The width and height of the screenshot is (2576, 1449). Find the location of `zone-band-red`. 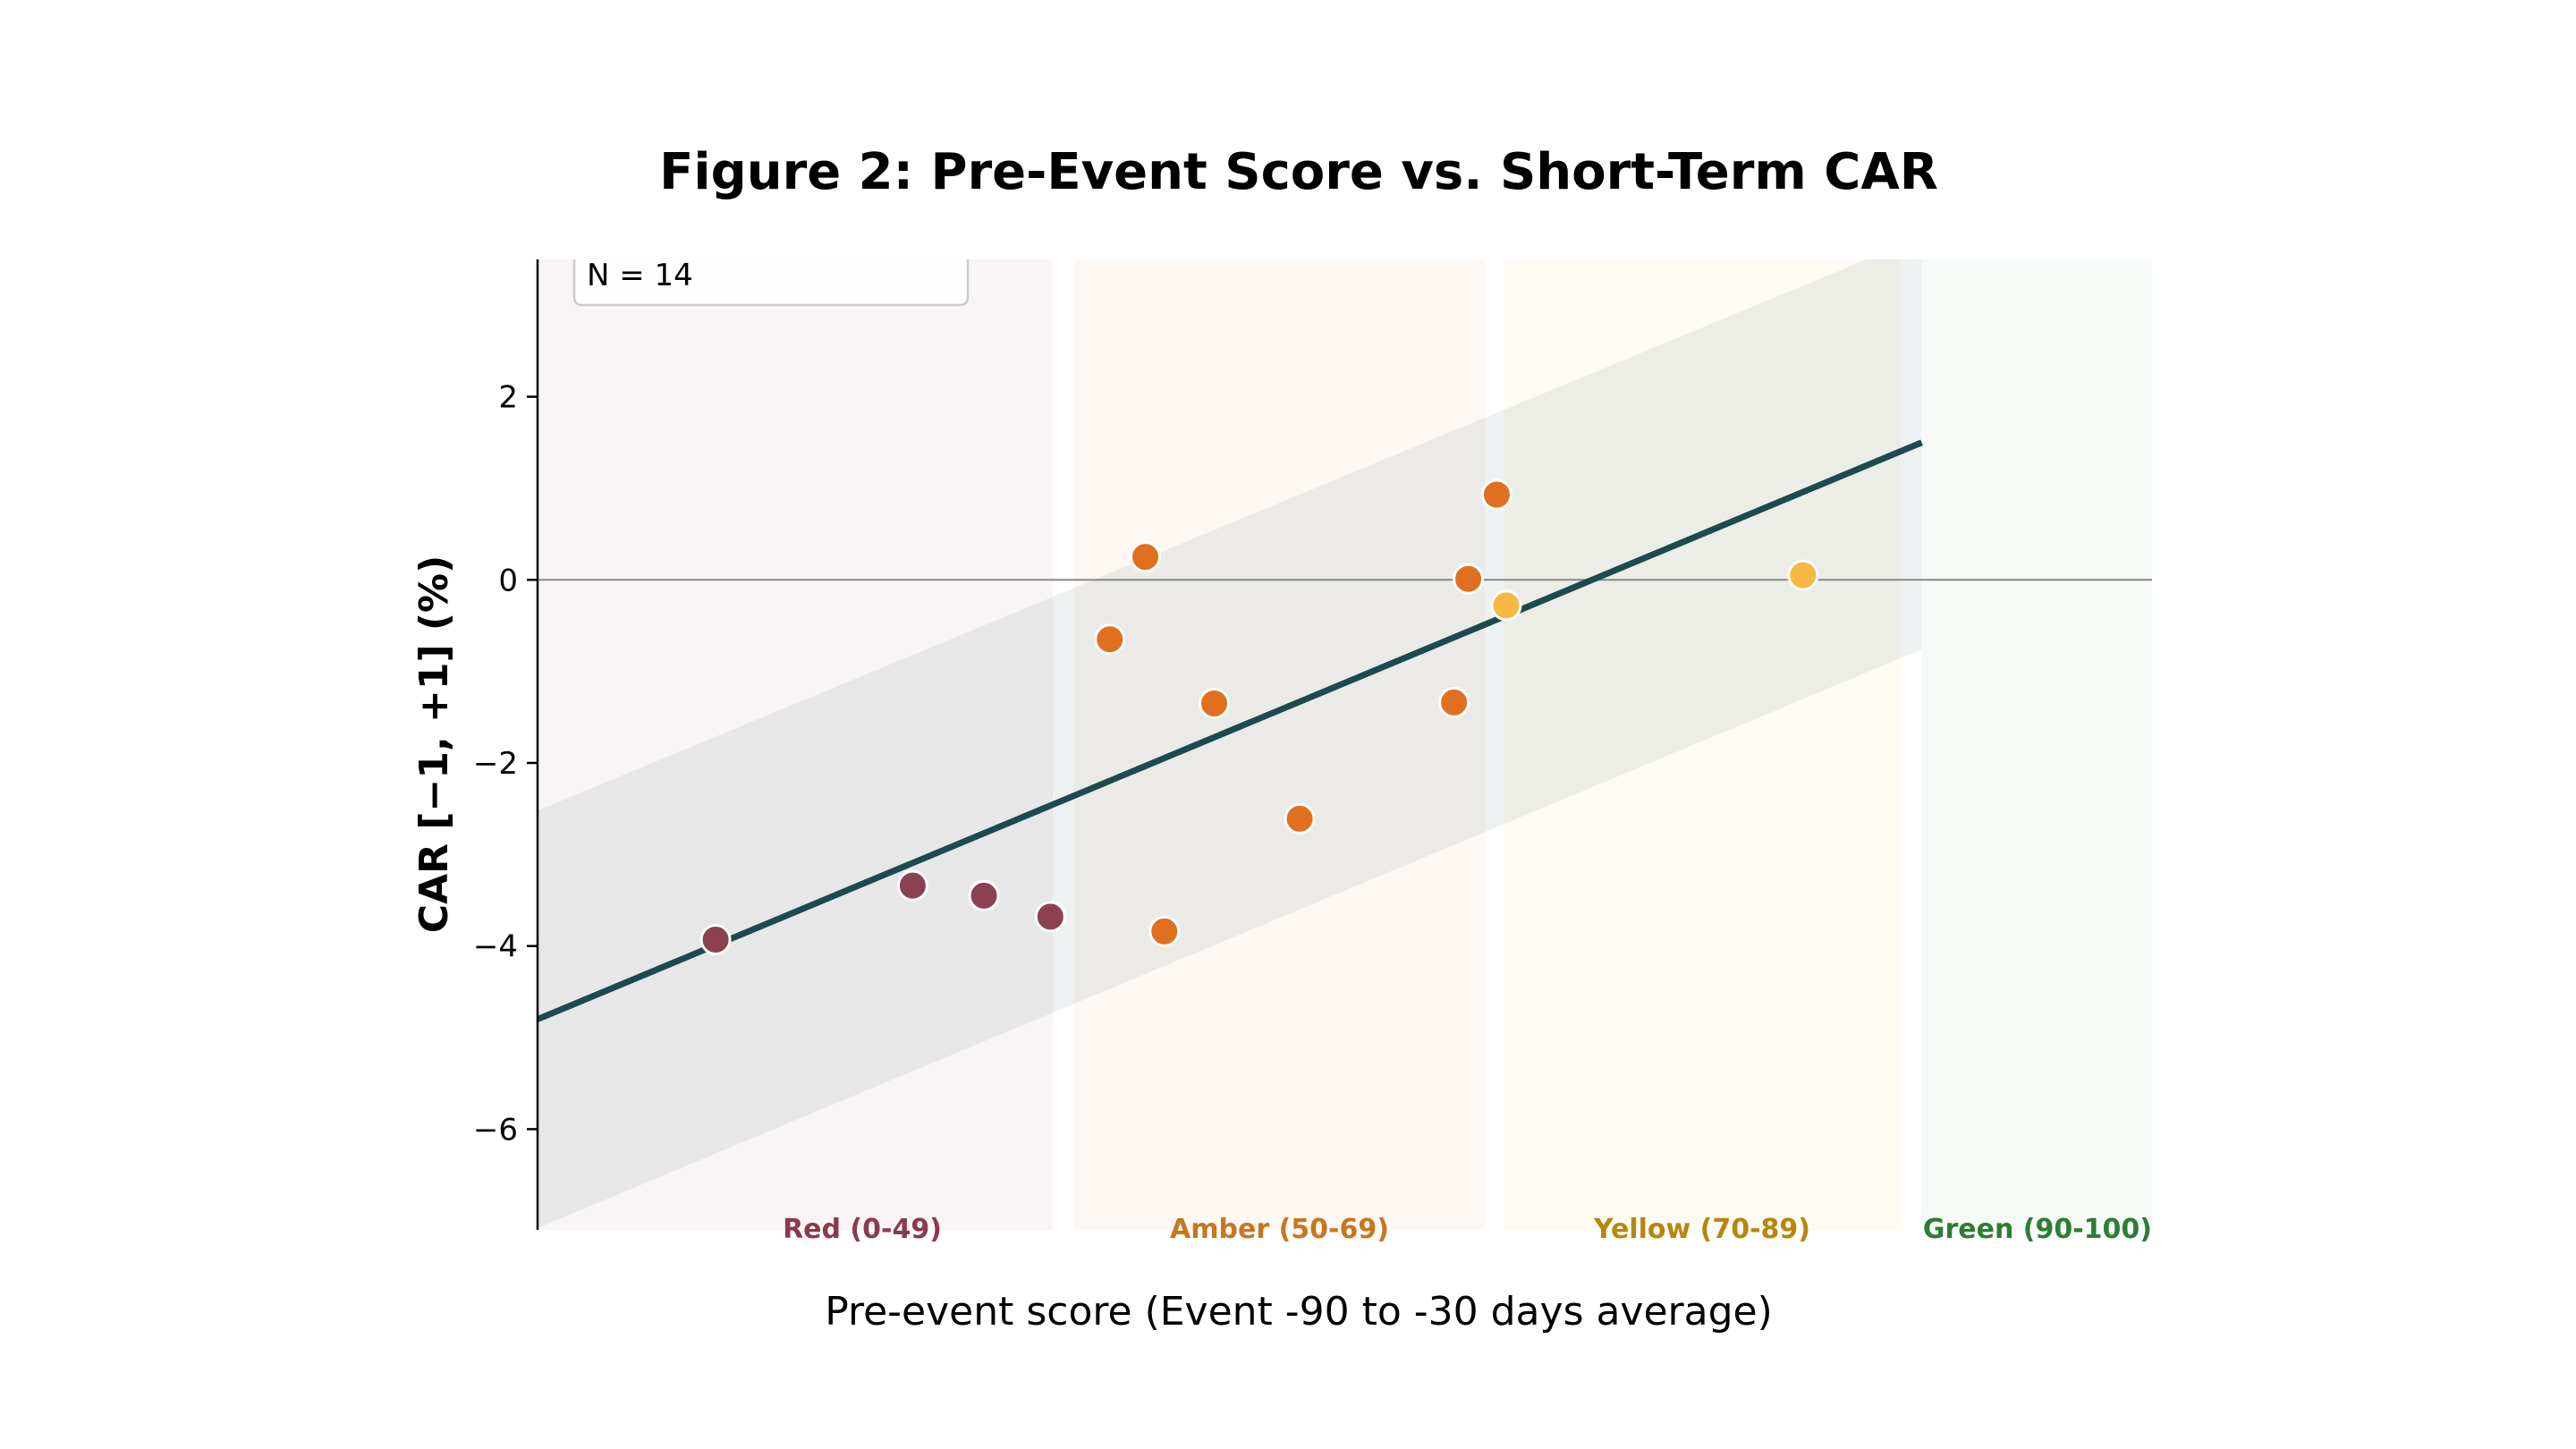

zone-band-red is located at coordinates (796, 744).